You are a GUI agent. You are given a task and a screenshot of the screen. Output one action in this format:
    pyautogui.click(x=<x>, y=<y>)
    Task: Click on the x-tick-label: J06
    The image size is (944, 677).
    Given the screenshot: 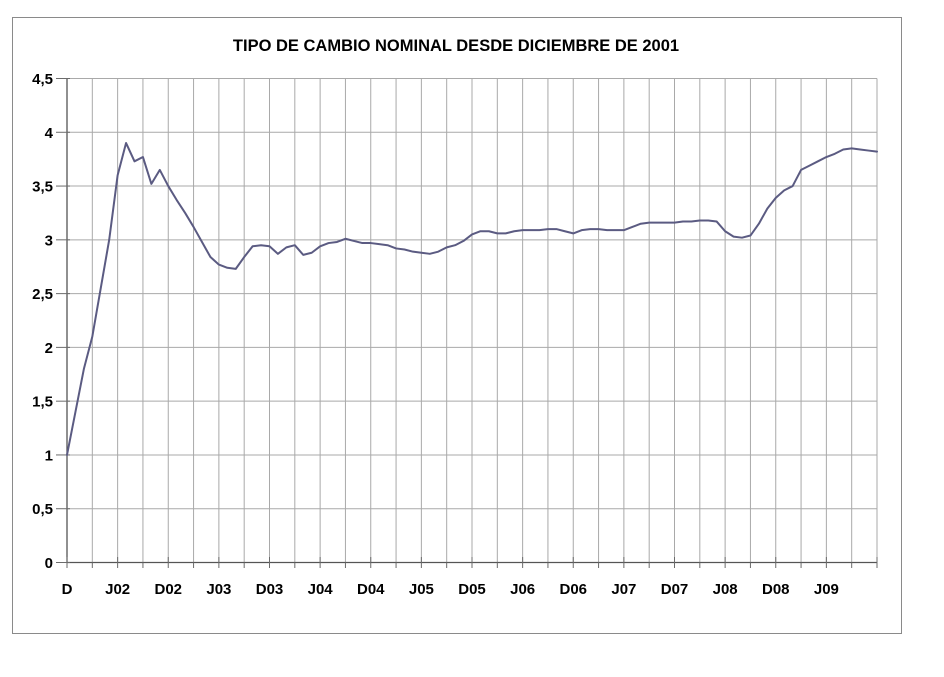 What is the action you would take?
    pyautogui.click(x=522, y=589)
    